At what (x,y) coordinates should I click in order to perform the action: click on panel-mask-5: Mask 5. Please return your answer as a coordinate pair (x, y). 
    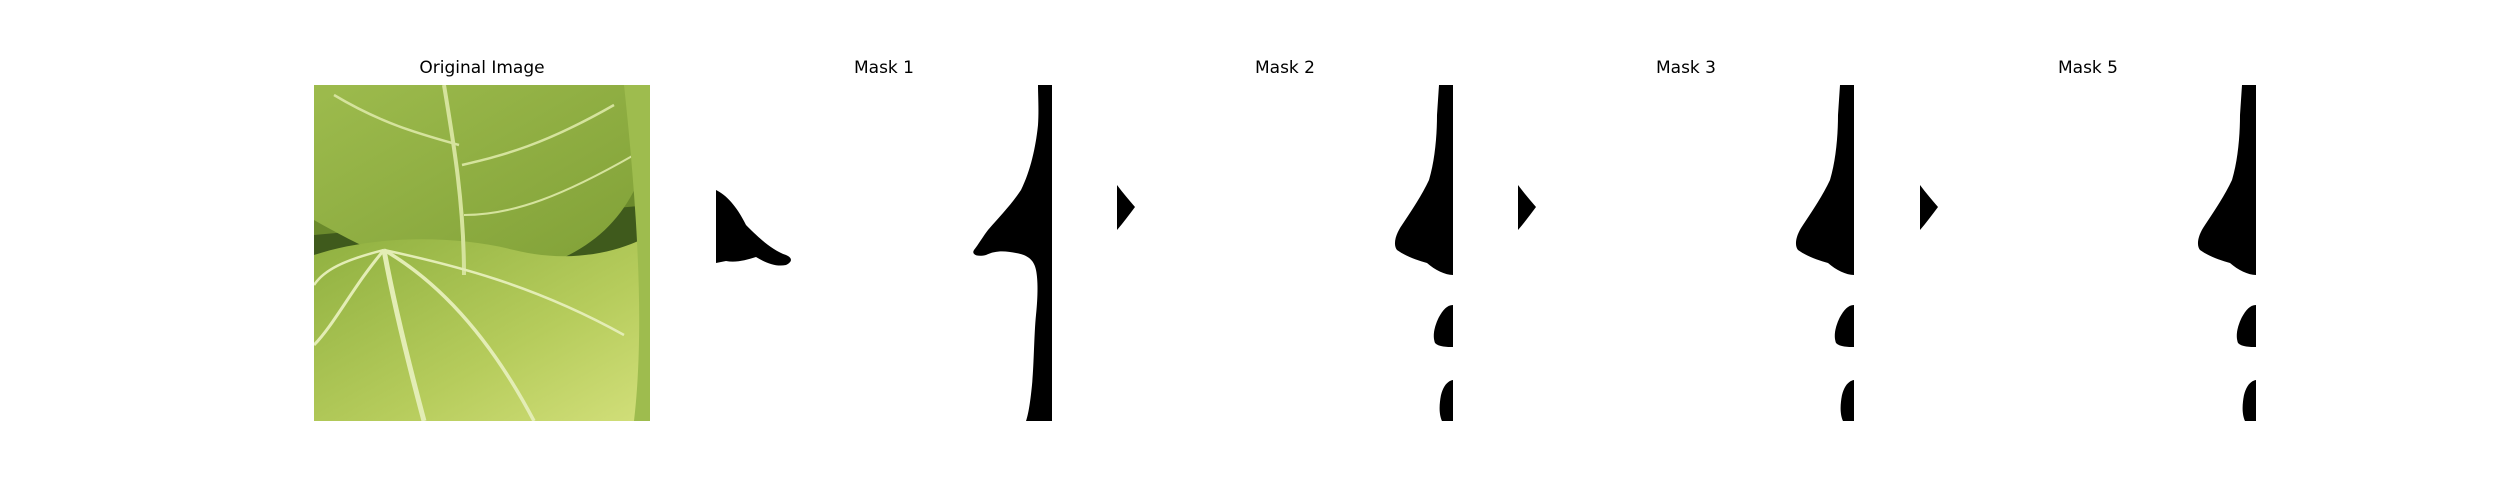
    Looking at the image, I should click on (2088, 250).